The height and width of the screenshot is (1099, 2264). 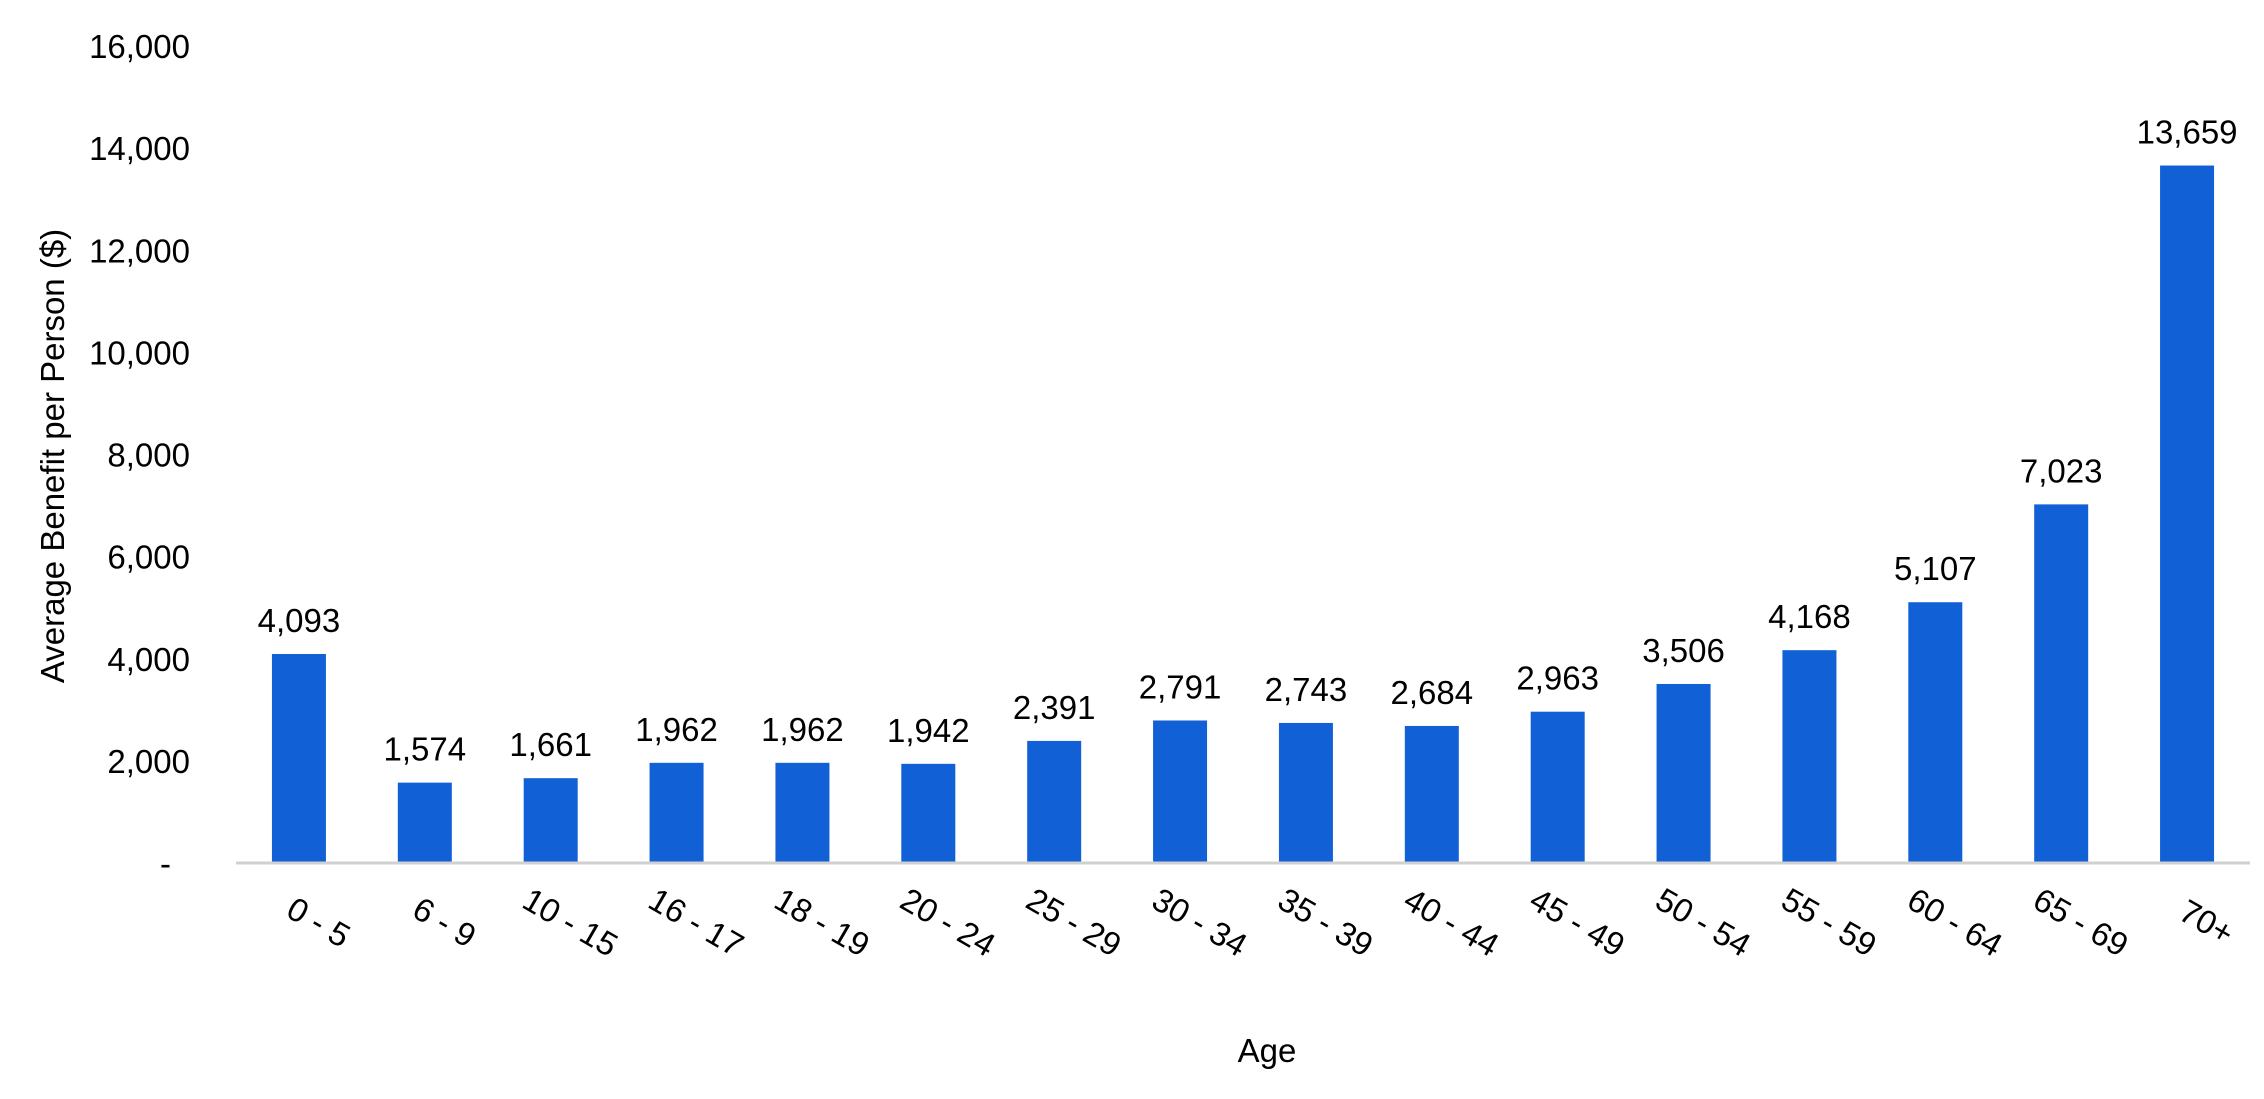 I want to click on x-tick-label: 10 - 15, so click(x=570, y=921).